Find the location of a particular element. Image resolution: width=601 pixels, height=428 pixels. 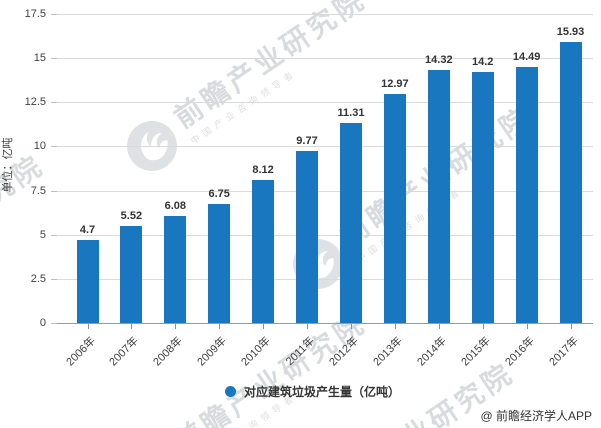

x-tick-label: 2011年 is located at coordinates (300, 351).